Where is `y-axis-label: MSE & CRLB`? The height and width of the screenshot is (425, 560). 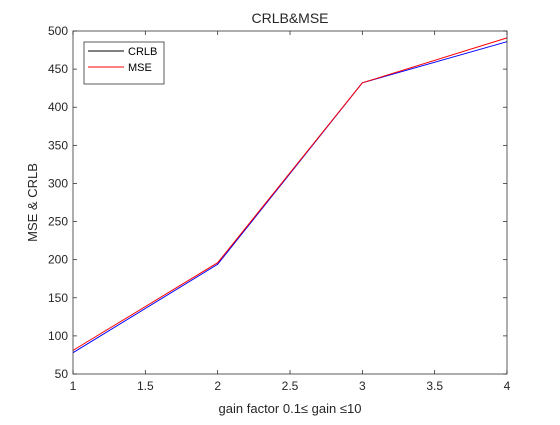
y-axis-label: MSE & CRLB is located at coordinates (32, 202).